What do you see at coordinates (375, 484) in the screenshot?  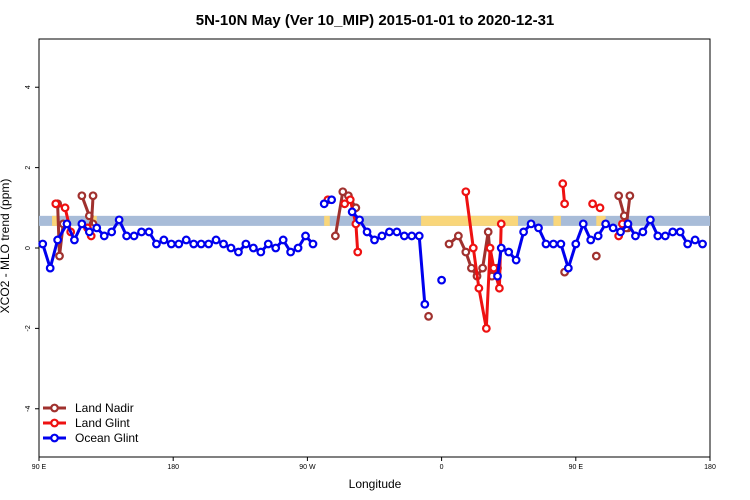 I see `x-axis-title: Longitude` at bounding box center [375, 484].